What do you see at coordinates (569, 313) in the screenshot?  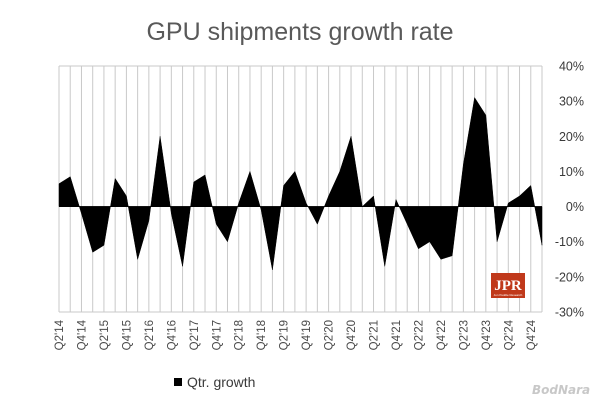 I see `y-tick-label: -30%` at bounding box center [569, 313].